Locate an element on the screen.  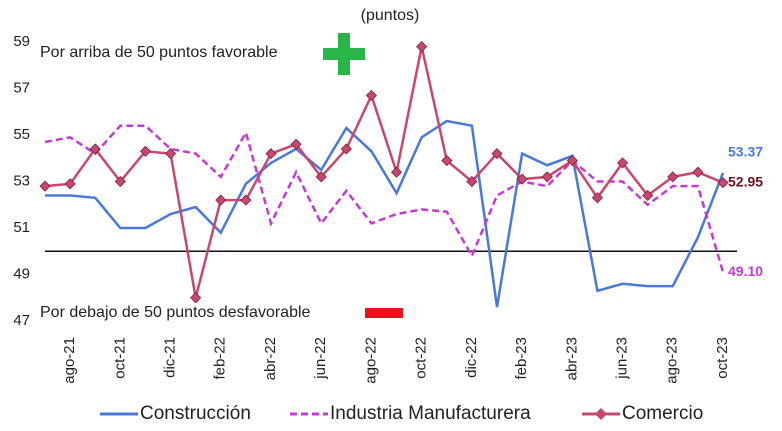
plus-icon is located at coordinates (344, 54).